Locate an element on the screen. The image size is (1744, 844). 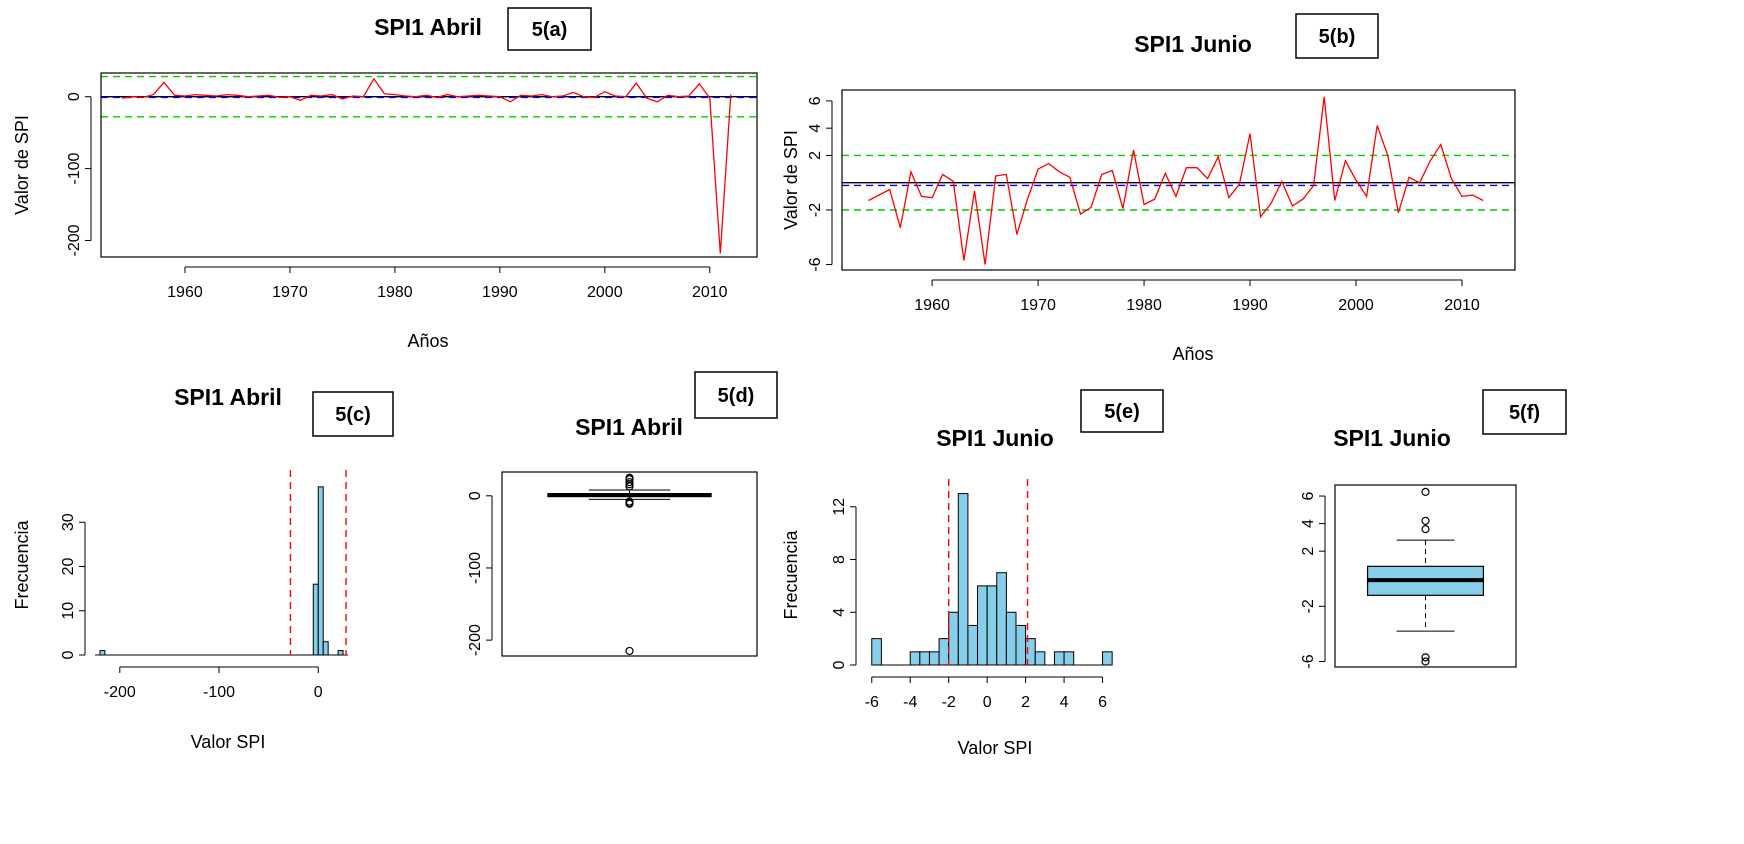
x-tick-label: 4 is located at coordinates (1064, 702).